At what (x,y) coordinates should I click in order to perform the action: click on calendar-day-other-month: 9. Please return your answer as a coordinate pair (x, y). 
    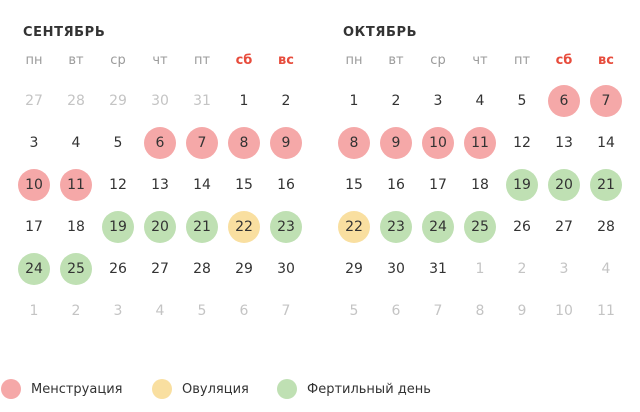
    Looking at the image, I should click on (522, 311).